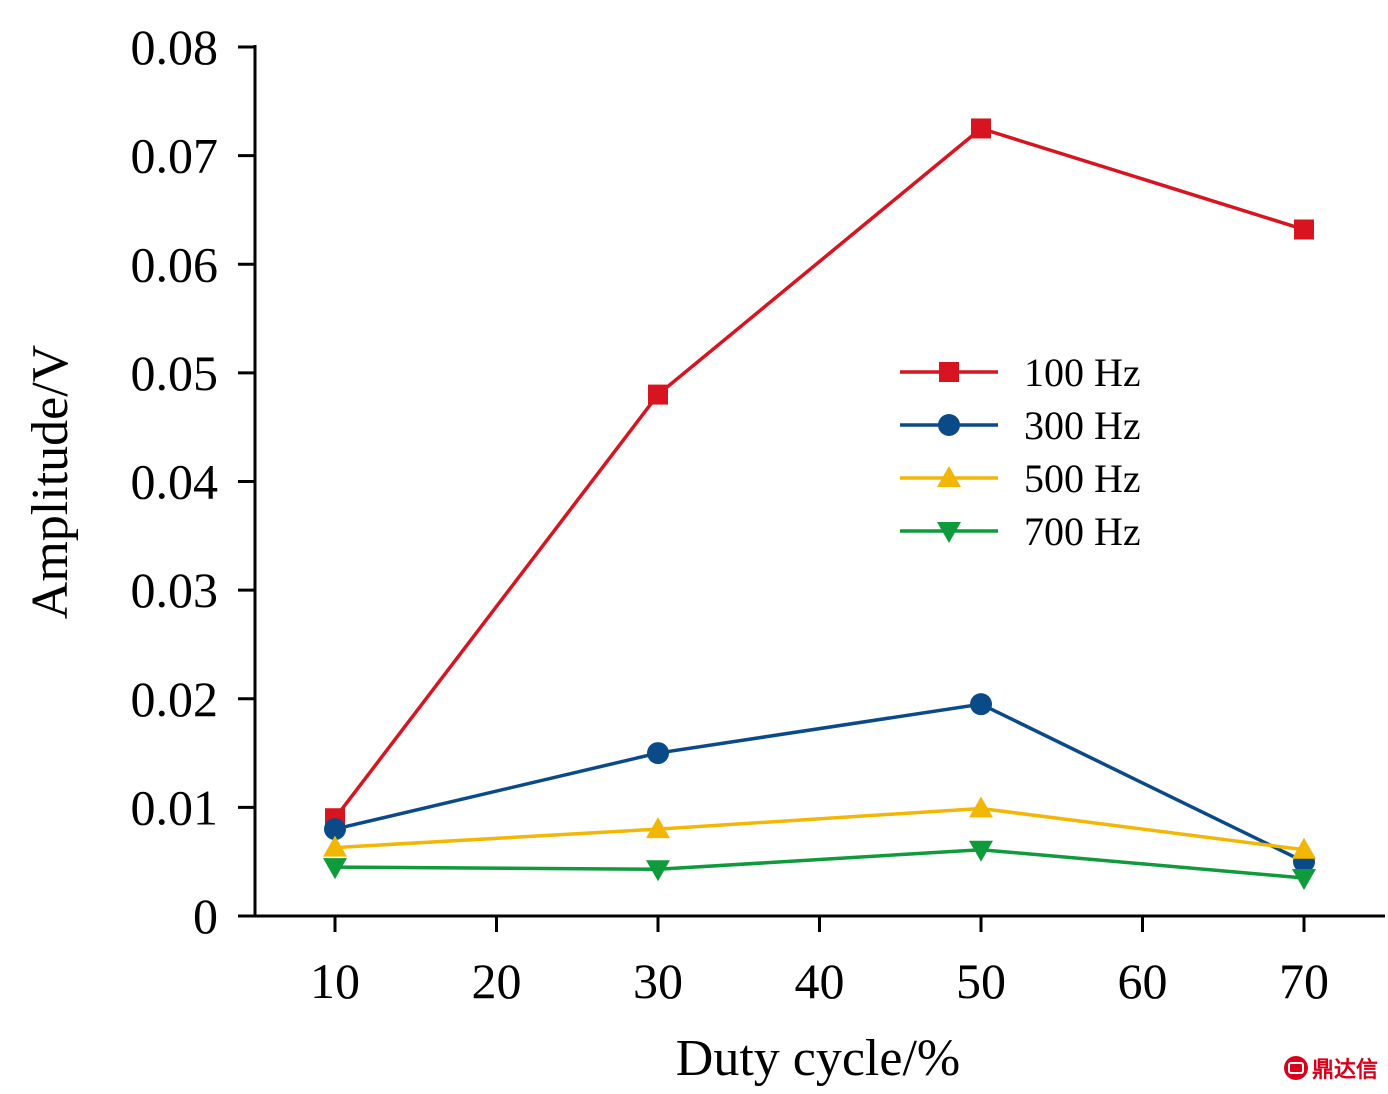  I want to click on x-tick-label: 40, so click(820, 981).